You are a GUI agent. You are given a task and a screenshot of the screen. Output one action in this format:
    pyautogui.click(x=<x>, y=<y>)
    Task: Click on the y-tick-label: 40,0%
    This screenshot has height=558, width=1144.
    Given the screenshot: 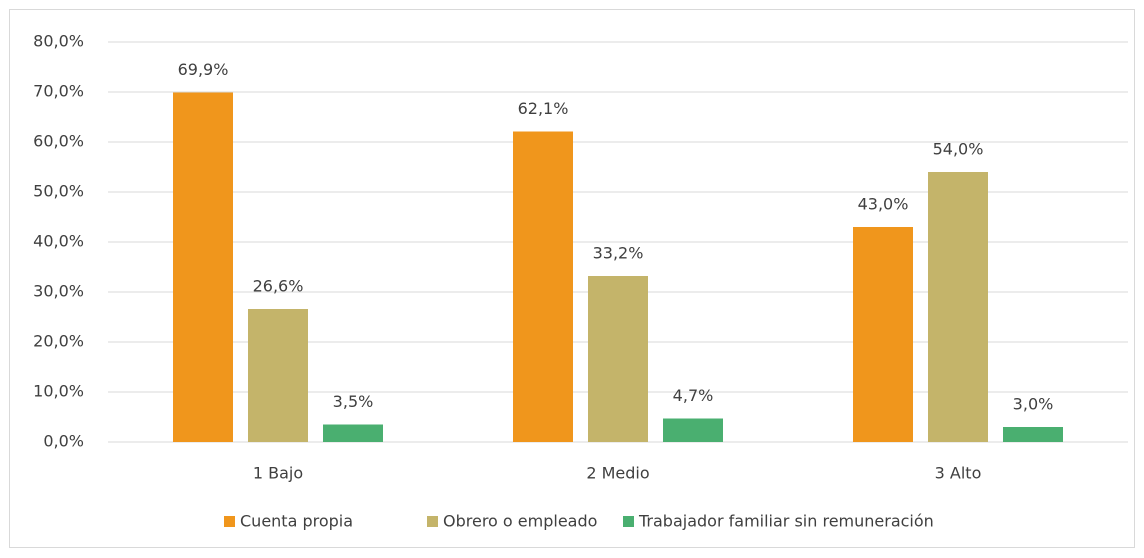 What is the action you would take?
    pyautogui.click(x=58, y=241)
    